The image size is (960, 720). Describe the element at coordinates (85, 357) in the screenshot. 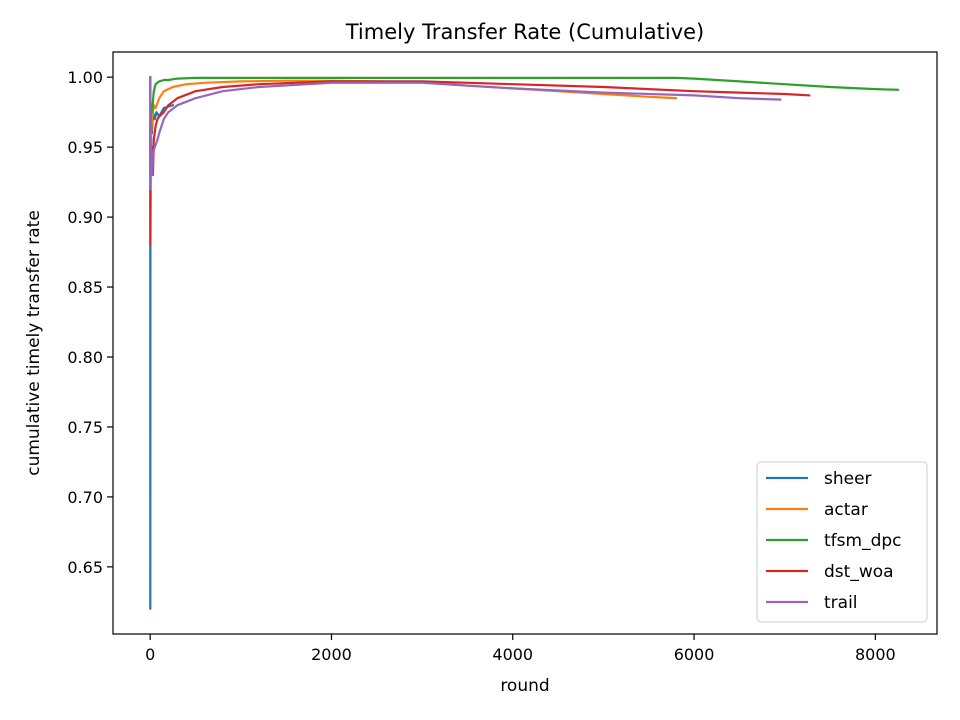

I see `y-tick-label: 0.80` at that location.